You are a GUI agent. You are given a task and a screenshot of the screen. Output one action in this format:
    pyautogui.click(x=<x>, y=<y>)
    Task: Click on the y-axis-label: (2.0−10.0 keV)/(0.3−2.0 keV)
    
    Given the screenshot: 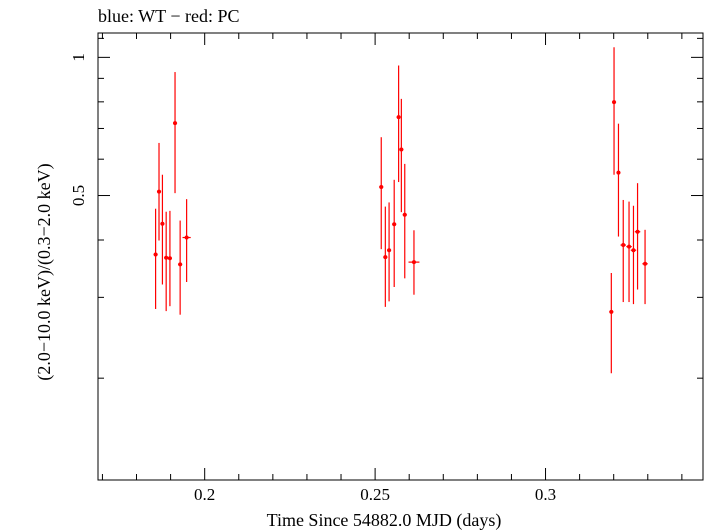 What is the action you would take?
    pyautogui.click(x=44, y=271)
    